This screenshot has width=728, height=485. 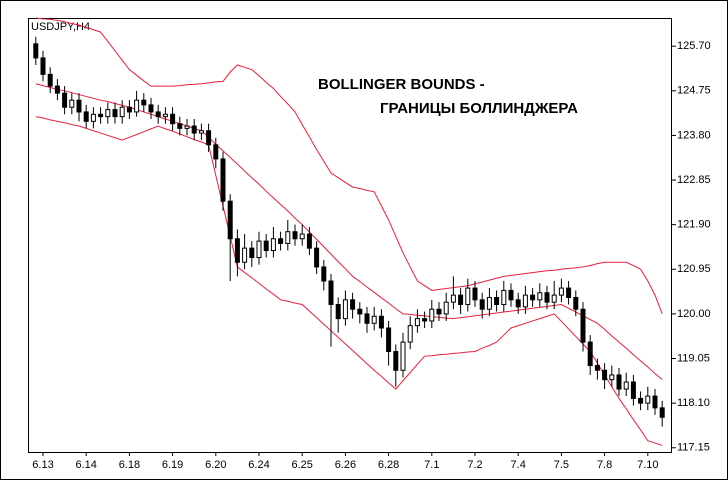 What do you see at coordinates (431, 465) in the screenshot?
I see `x-tick-label: 7.1` at bounding box center [431, 465].